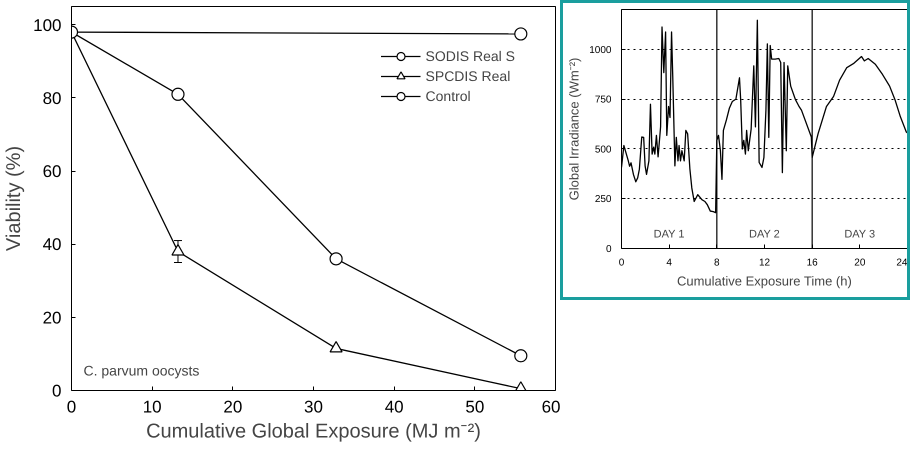  What do you see at coordinates (717, 263) in the screenshot?
I see `x-tick-label: 8` at bounding box center [717, 263].